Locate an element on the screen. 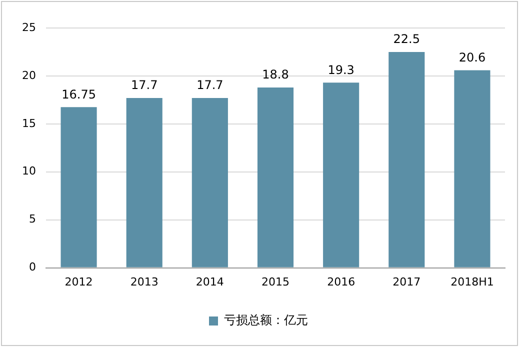 The width and height of the screenshot is (519, 347). x-tick-label: 2014 is located at coordinates (210, 281).